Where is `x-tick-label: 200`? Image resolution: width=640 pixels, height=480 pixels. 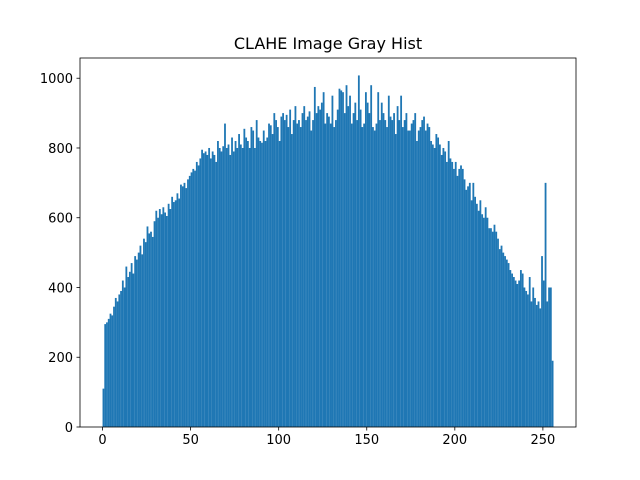 x-tick-label: 200 is located at coordinates (454, 440).